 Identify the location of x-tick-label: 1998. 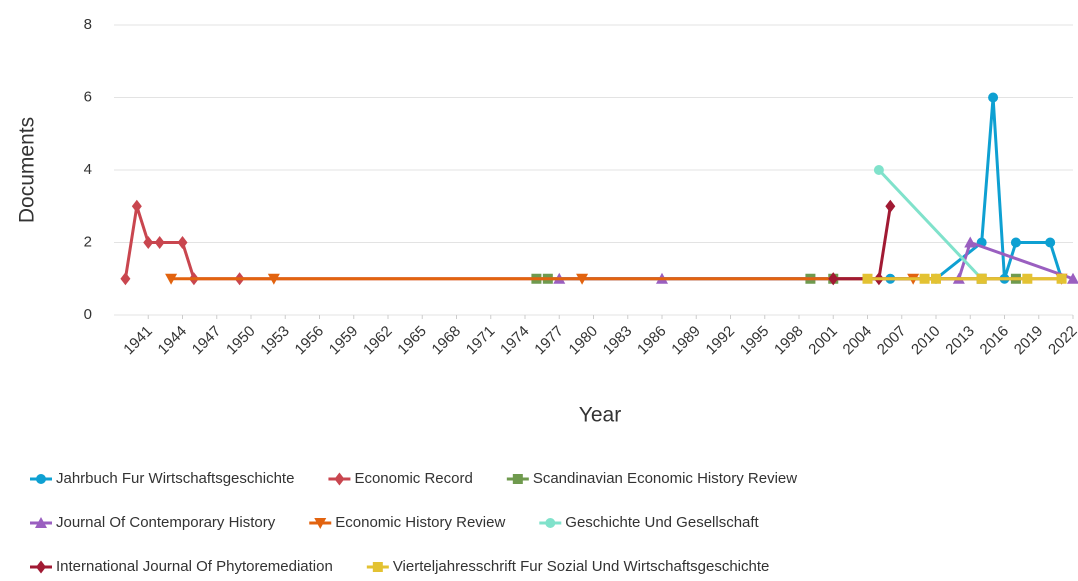
(789, 341).